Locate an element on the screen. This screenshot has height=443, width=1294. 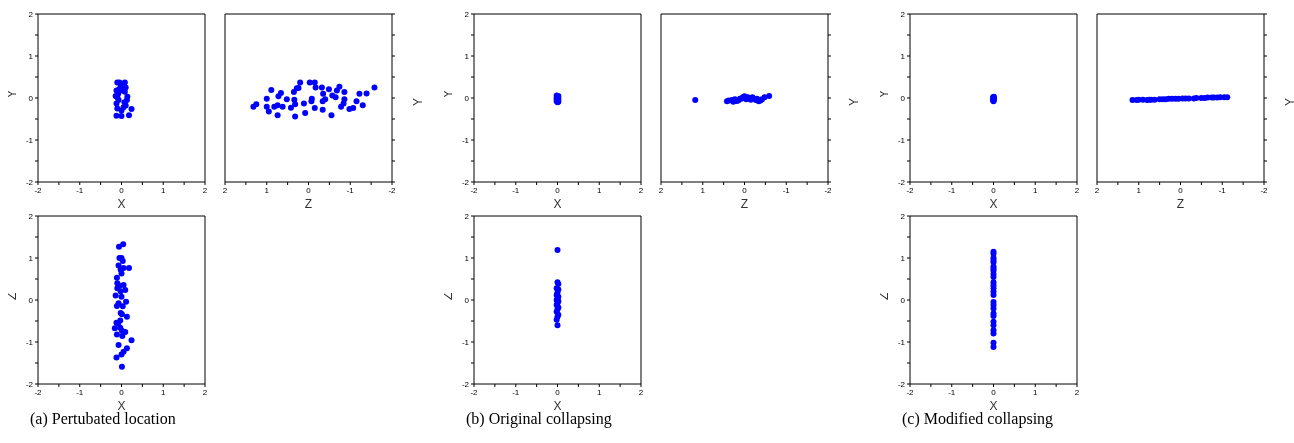
text: (b) Original collapsing is located at coordinates (539, 419).